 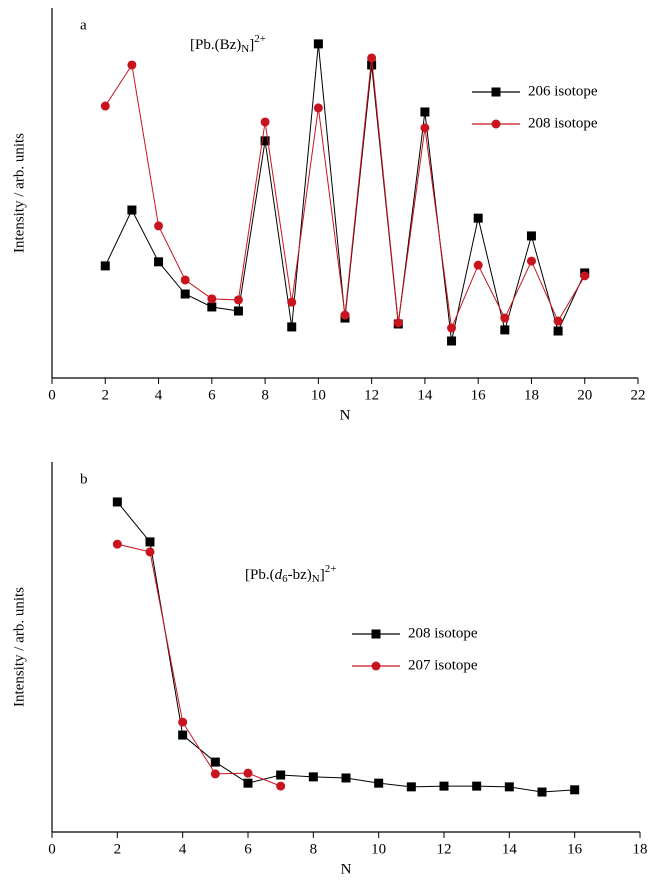 I want to click on x-tick-label: 4, so click(x=159, y=395).